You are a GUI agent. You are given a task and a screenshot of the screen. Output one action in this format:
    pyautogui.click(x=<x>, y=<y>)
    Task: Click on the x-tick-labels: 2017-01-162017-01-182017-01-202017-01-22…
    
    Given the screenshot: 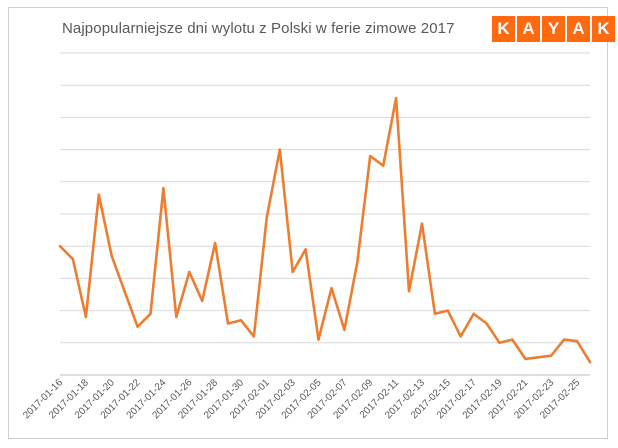 What is the action you would take?
    pyautogui.click(x=301, y=399)
    